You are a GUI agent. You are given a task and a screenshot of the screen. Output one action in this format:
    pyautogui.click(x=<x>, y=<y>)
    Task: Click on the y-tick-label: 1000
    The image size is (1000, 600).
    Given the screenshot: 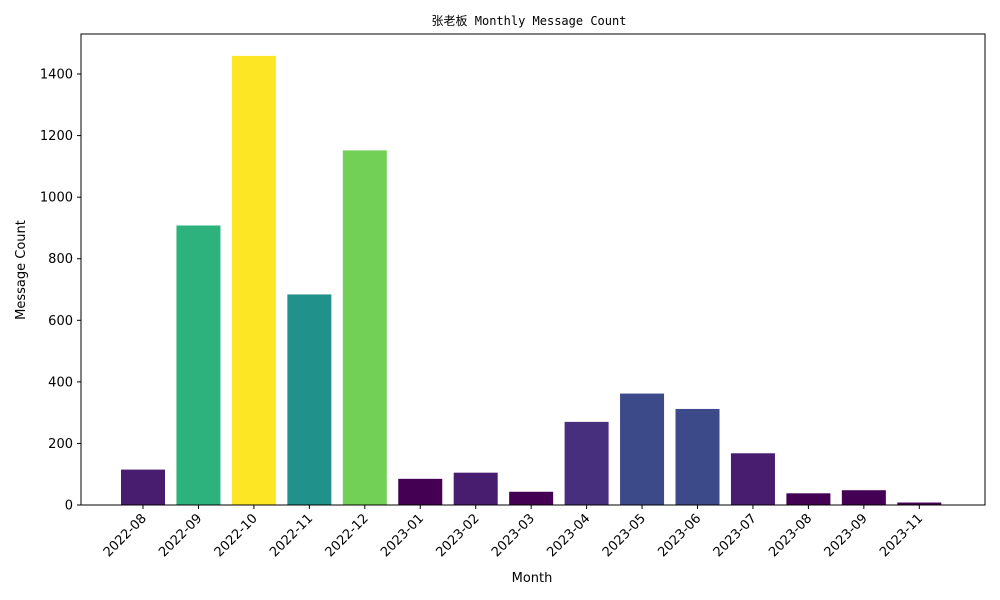 What is the action you would take?
    pyautogui.click(x=56, y=198)
    